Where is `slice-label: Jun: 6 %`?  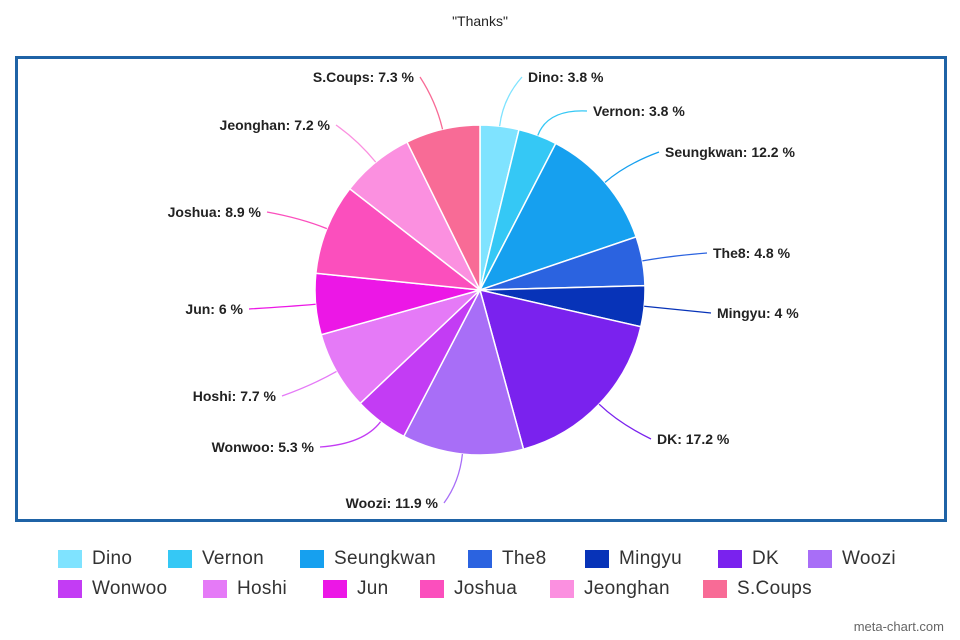
slice-label: Jun: 6 % is located at coordinates (214, 309).